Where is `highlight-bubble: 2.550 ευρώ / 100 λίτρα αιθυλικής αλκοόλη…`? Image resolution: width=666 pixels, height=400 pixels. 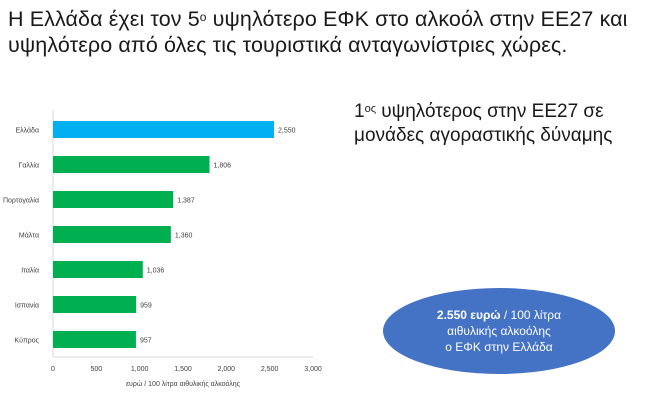
highlight-bubble: 2.550 ευρώ / 100 λίτρα αιθυλικής αλκοόλη… is located at coordinates (499, 331).